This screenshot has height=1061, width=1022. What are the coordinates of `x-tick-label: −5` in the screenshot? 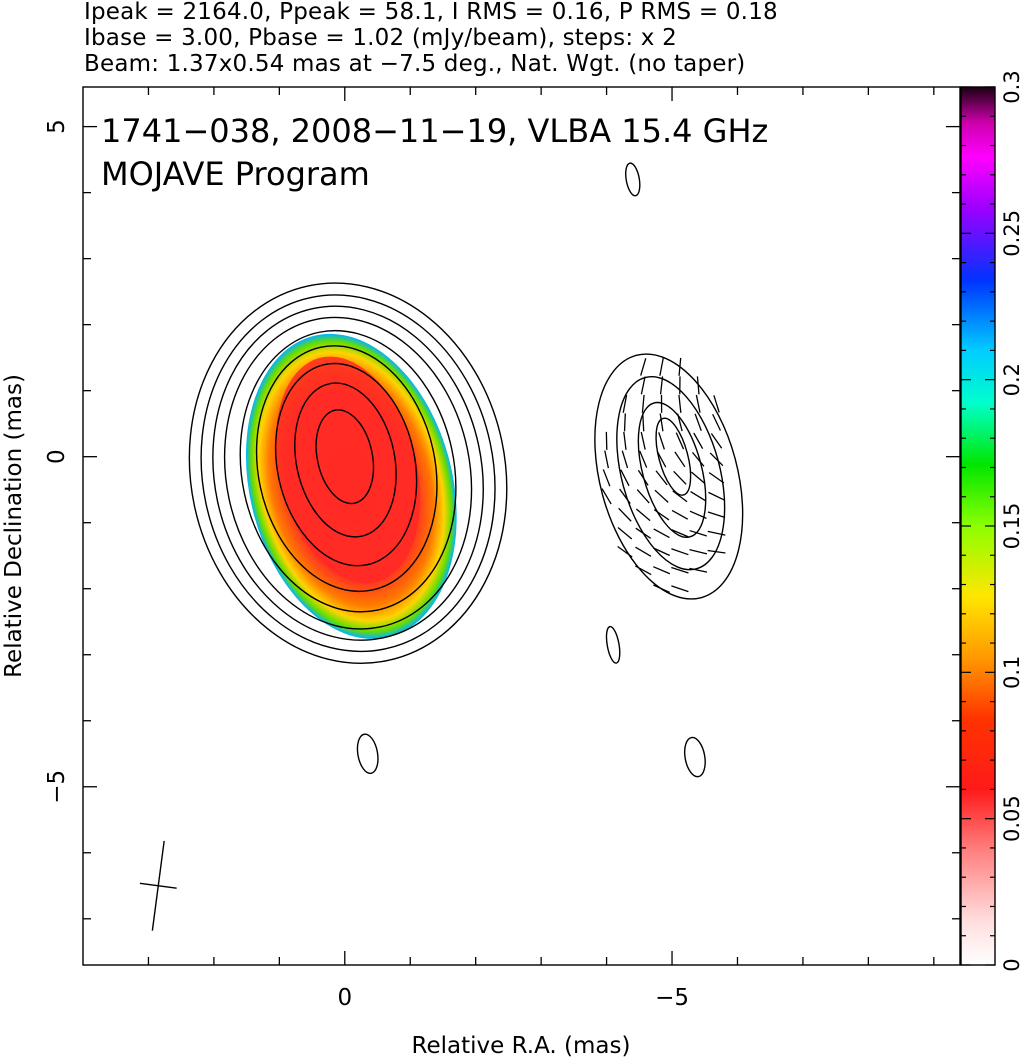 It's located at (672, 998).